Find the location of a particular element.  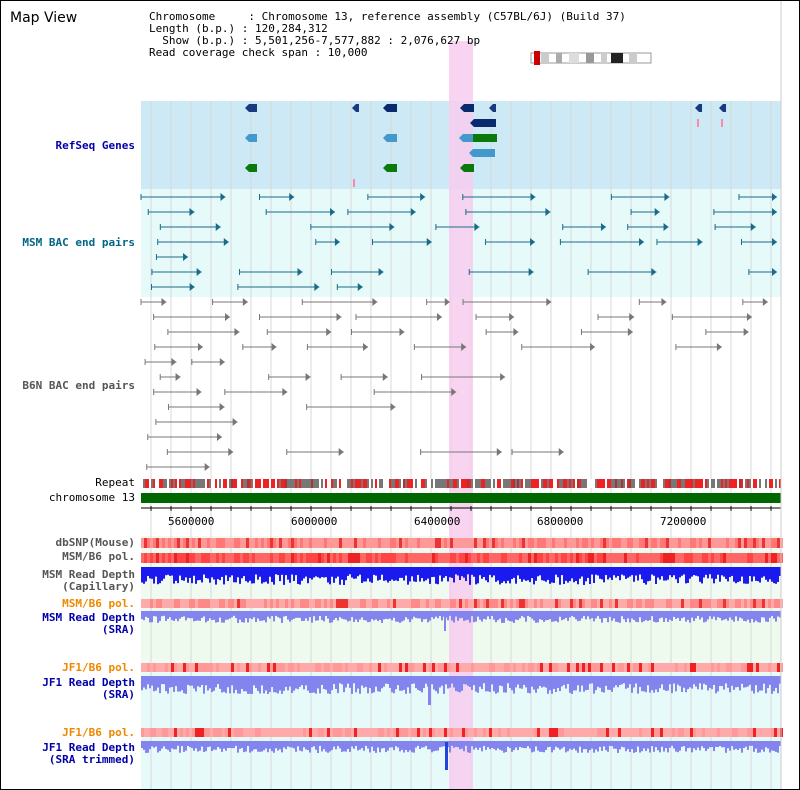

refseq-gene is located at coordinates (357, 108).